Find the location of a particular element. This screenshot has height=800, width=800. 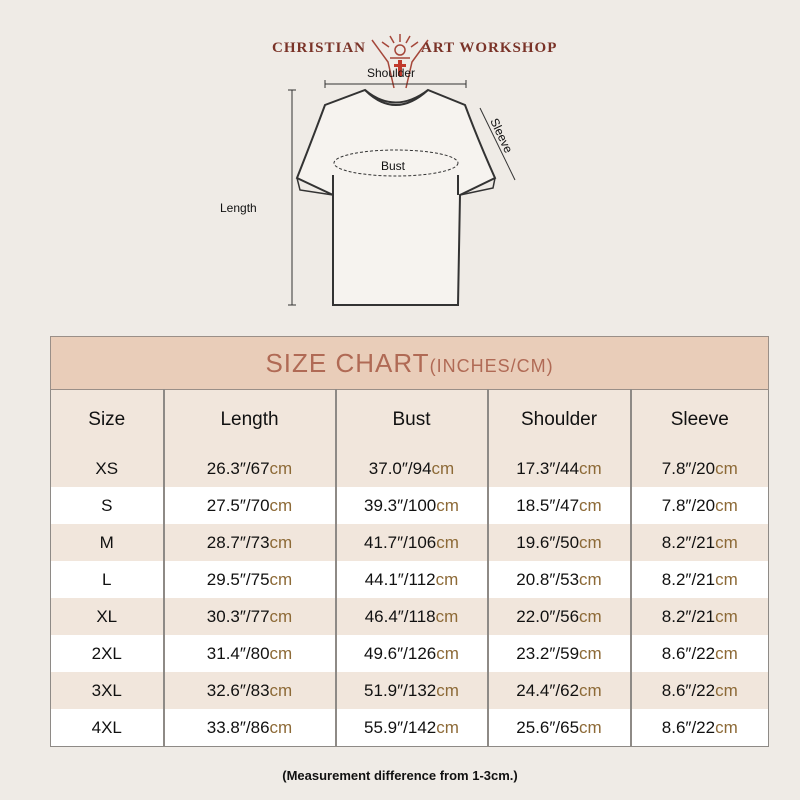

measurement-cell: 51.9″/132cm is located at coordinates (411, 690).